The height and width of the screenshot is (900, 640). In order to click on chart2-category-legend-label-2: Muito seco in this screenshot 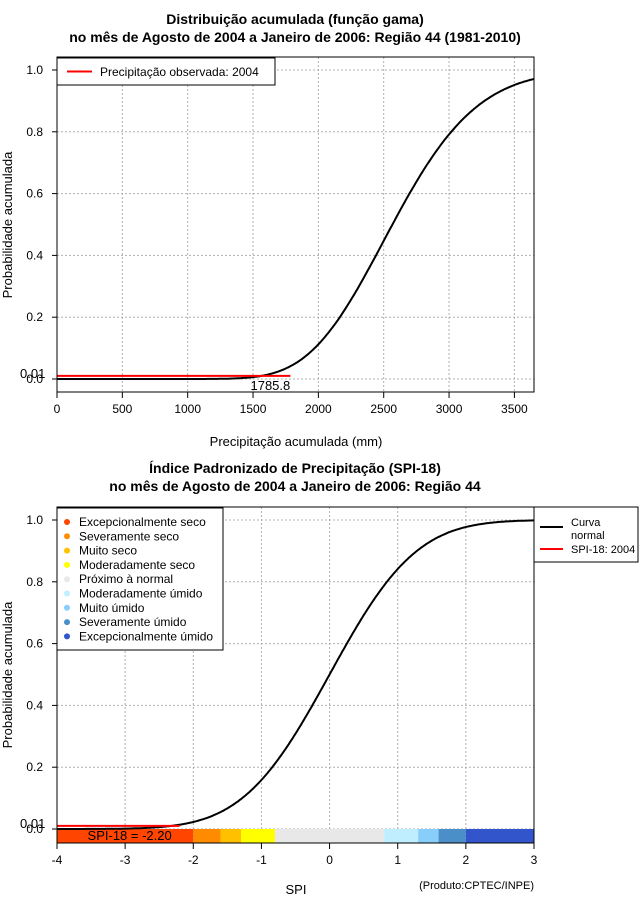, I will do `click(108, 551)`.